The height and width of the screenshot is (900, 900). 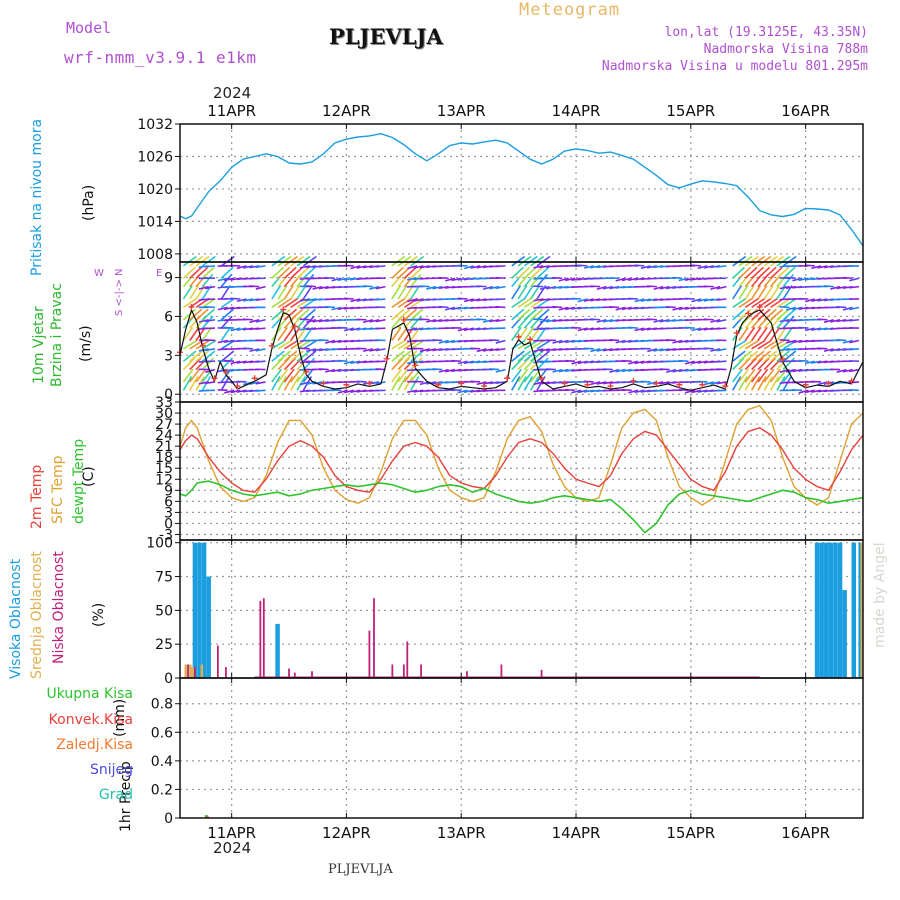 What do you see at coordinates (690, 111) in the screenshot?
I see `day-label-top: 15APR` at bounding box center [690, 111].